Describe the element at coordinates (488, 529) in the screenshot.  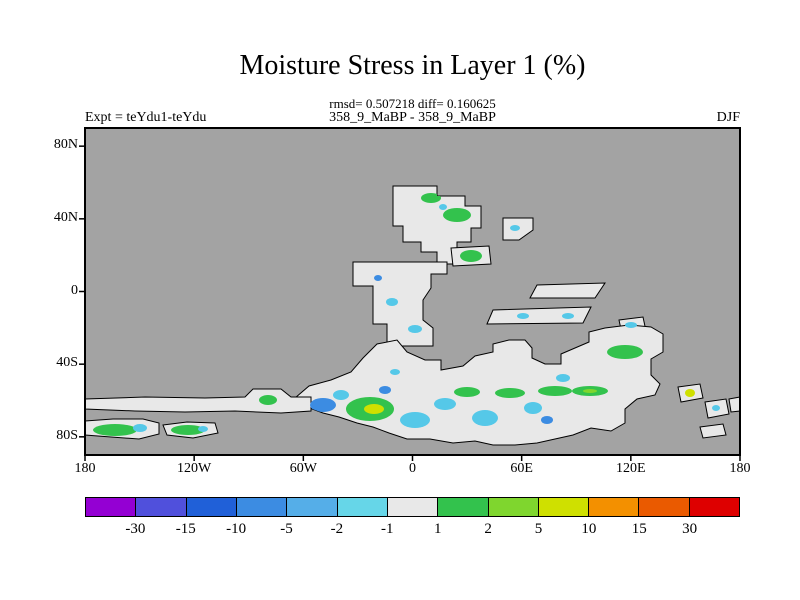
I see `colorbar-label: 2` at that location.